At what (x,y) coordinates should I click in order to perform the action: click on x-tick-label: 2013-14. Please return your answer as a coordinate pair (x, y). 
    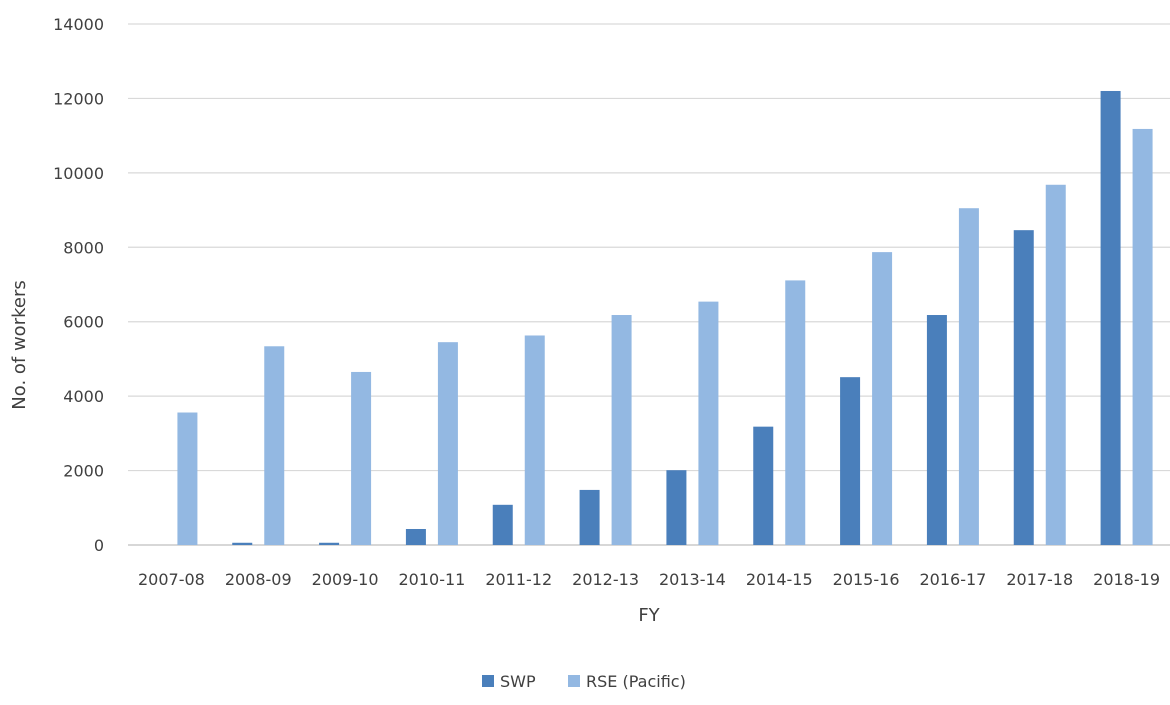
    Looking at the image, I should click on (692, 579).